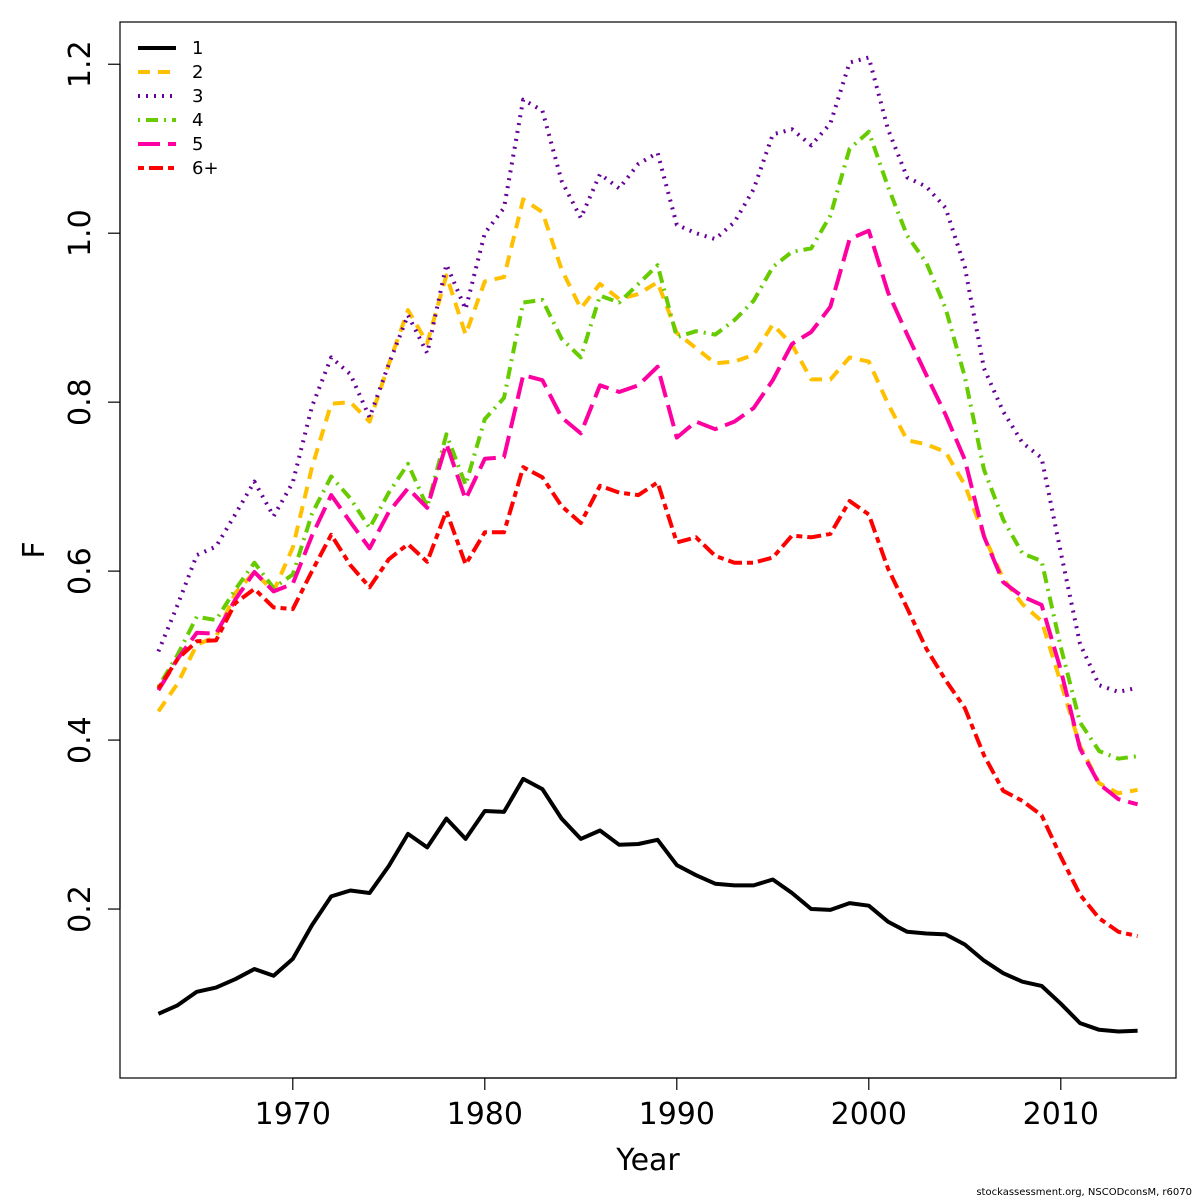 The width and height of the screenshot is (1200, 1200). What do you see at coordinates (197, 144) in the screenshot?
I see `legend-label-5: 5` at bounding box center [197, 144].